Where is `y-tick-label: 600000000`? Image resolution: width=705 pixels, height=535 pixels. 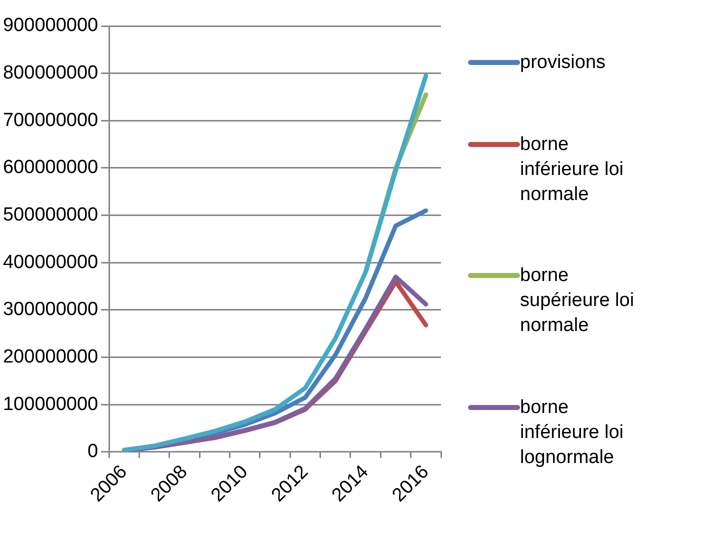
y-tick-label: 600000000 is located at coordinates (50, 167).